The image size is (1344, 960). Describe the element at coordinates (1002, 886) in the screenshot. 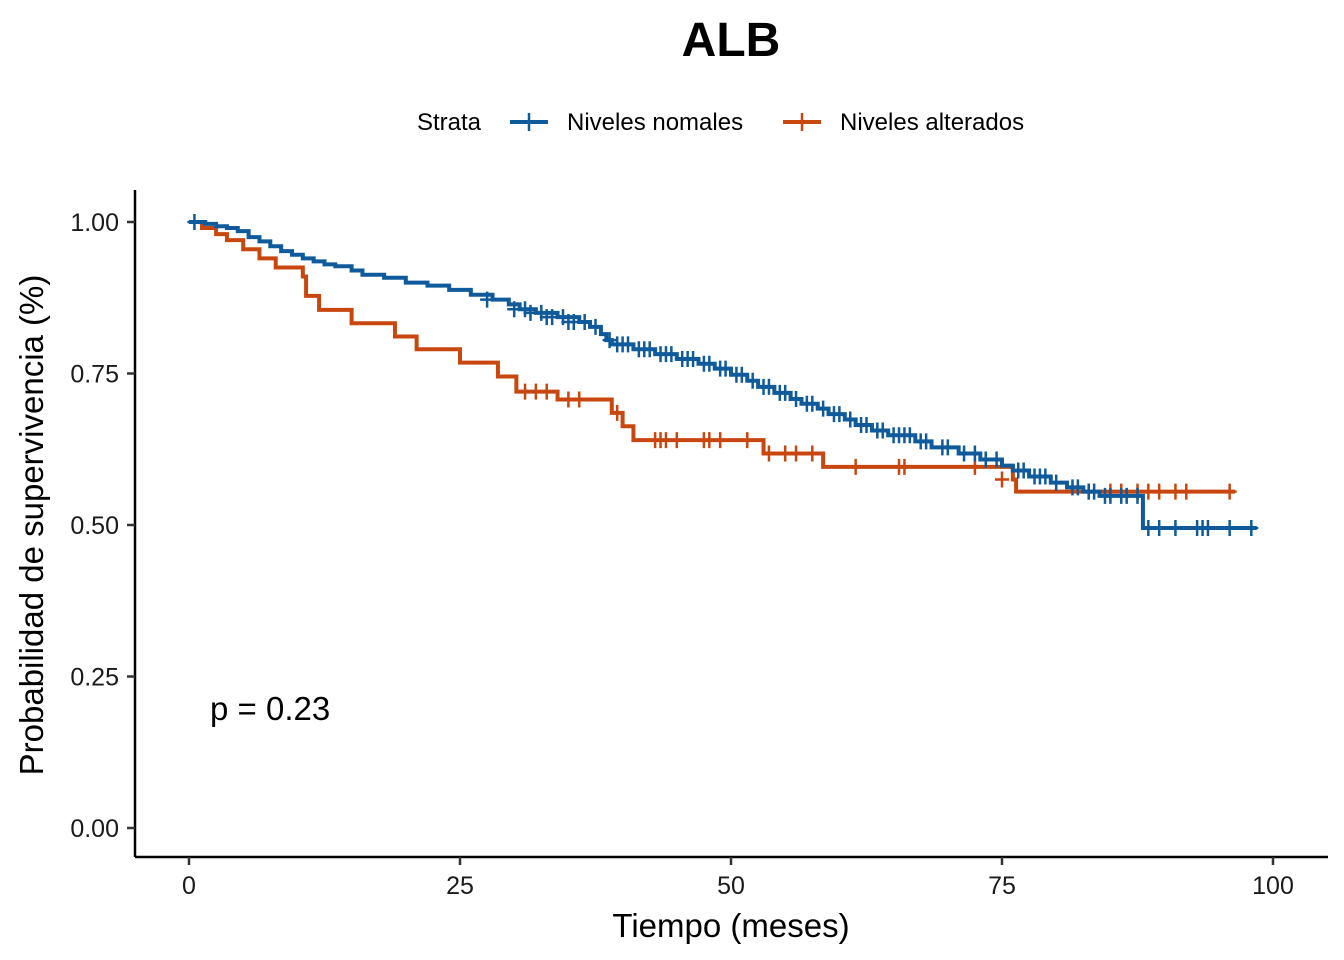

I see `x-tick-label: 75` at that location.